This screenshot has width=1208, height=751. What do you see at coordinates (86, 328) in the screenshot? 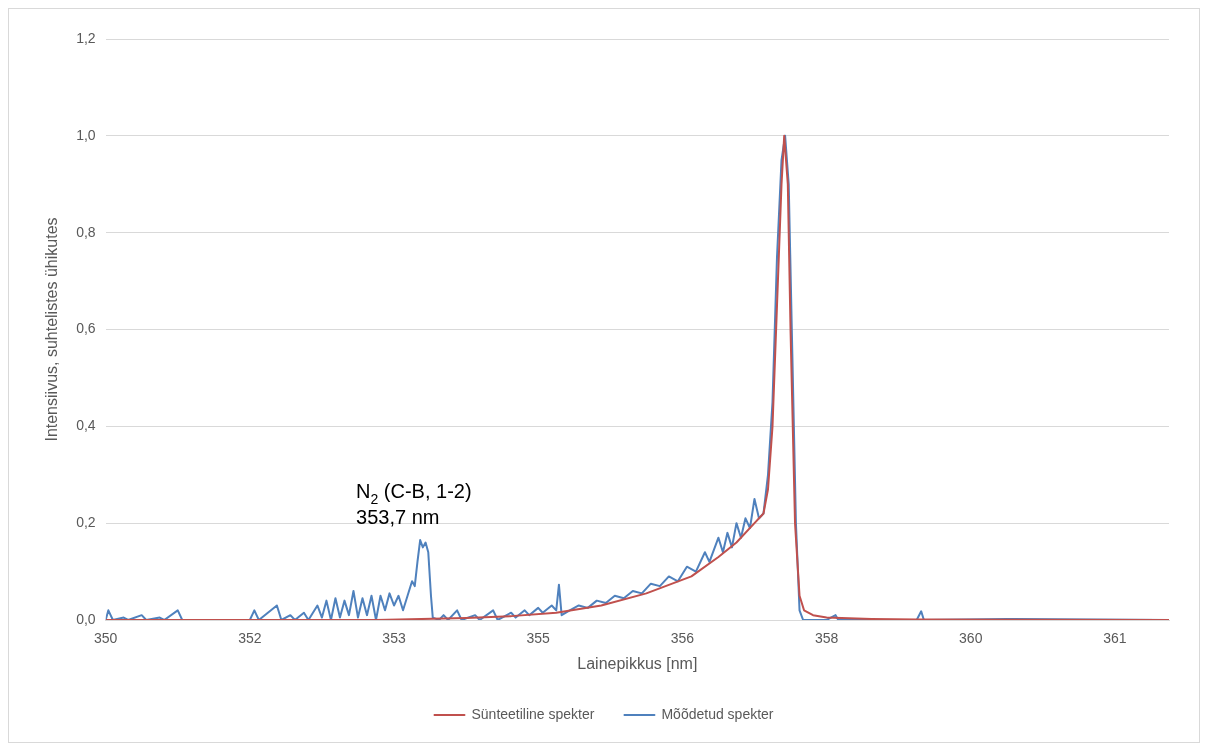
I see `y-tick-label: 0,6` at bounding box center [86, 328].